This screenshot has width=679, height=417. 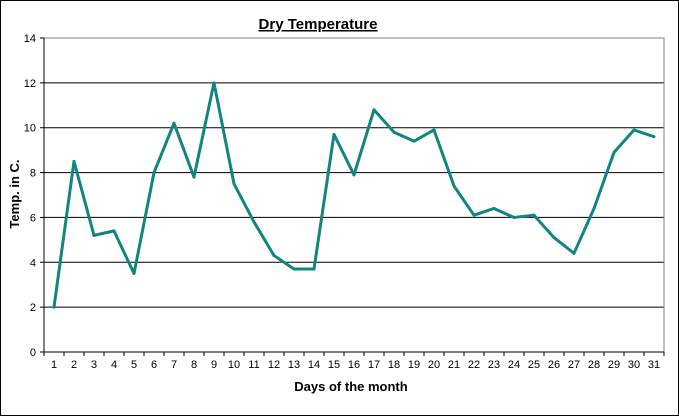 What do you see at coordinates (14, 193) in the screenshot?
I see `y-axis-label: Temp. in C.` at bounding box center [14, 193].